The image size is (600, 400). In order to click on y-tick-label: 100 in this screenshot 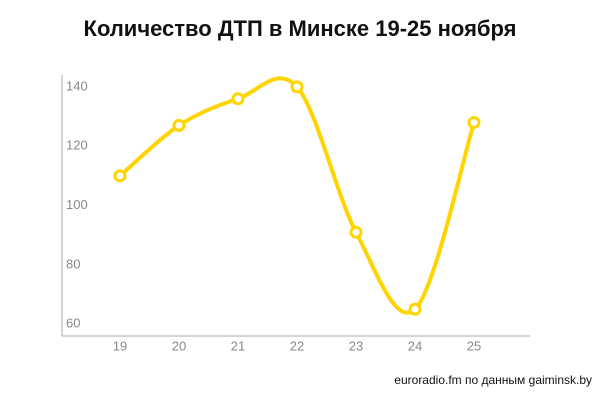, I will do `click(77, 204)`.